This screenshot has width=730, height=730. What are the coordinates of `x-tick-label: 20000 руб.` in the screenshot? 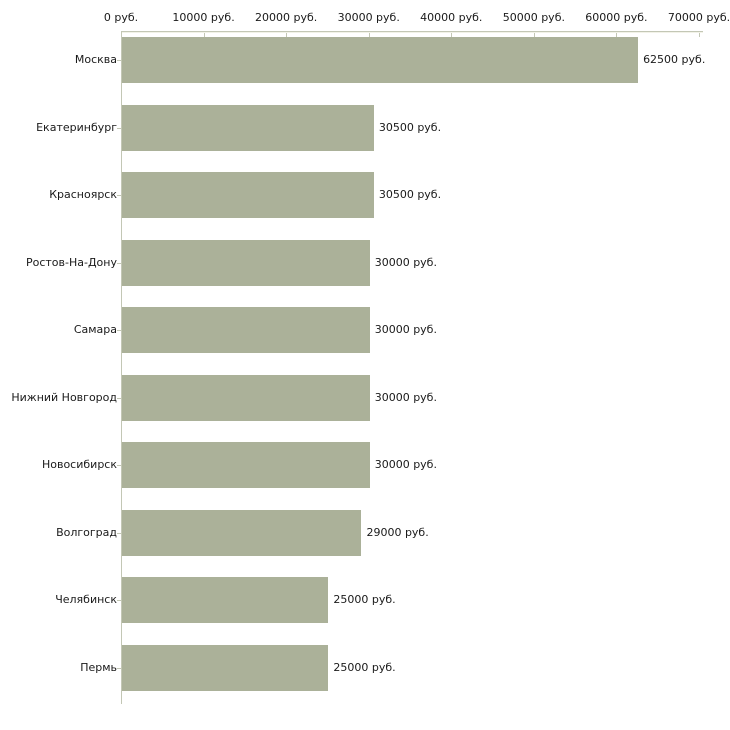 It's located at (286, 17).